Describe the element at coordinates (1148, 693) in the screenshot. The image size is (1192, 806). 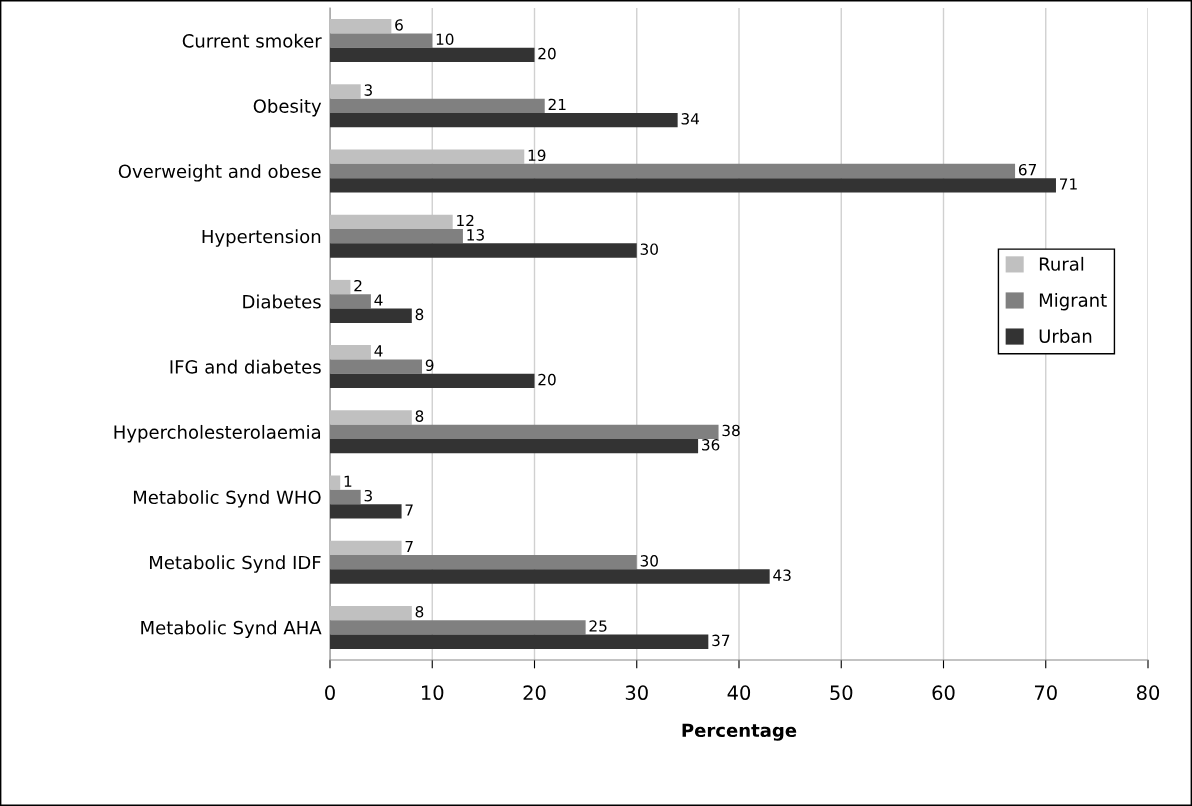
I see `x-tick-label: 80` at that location.